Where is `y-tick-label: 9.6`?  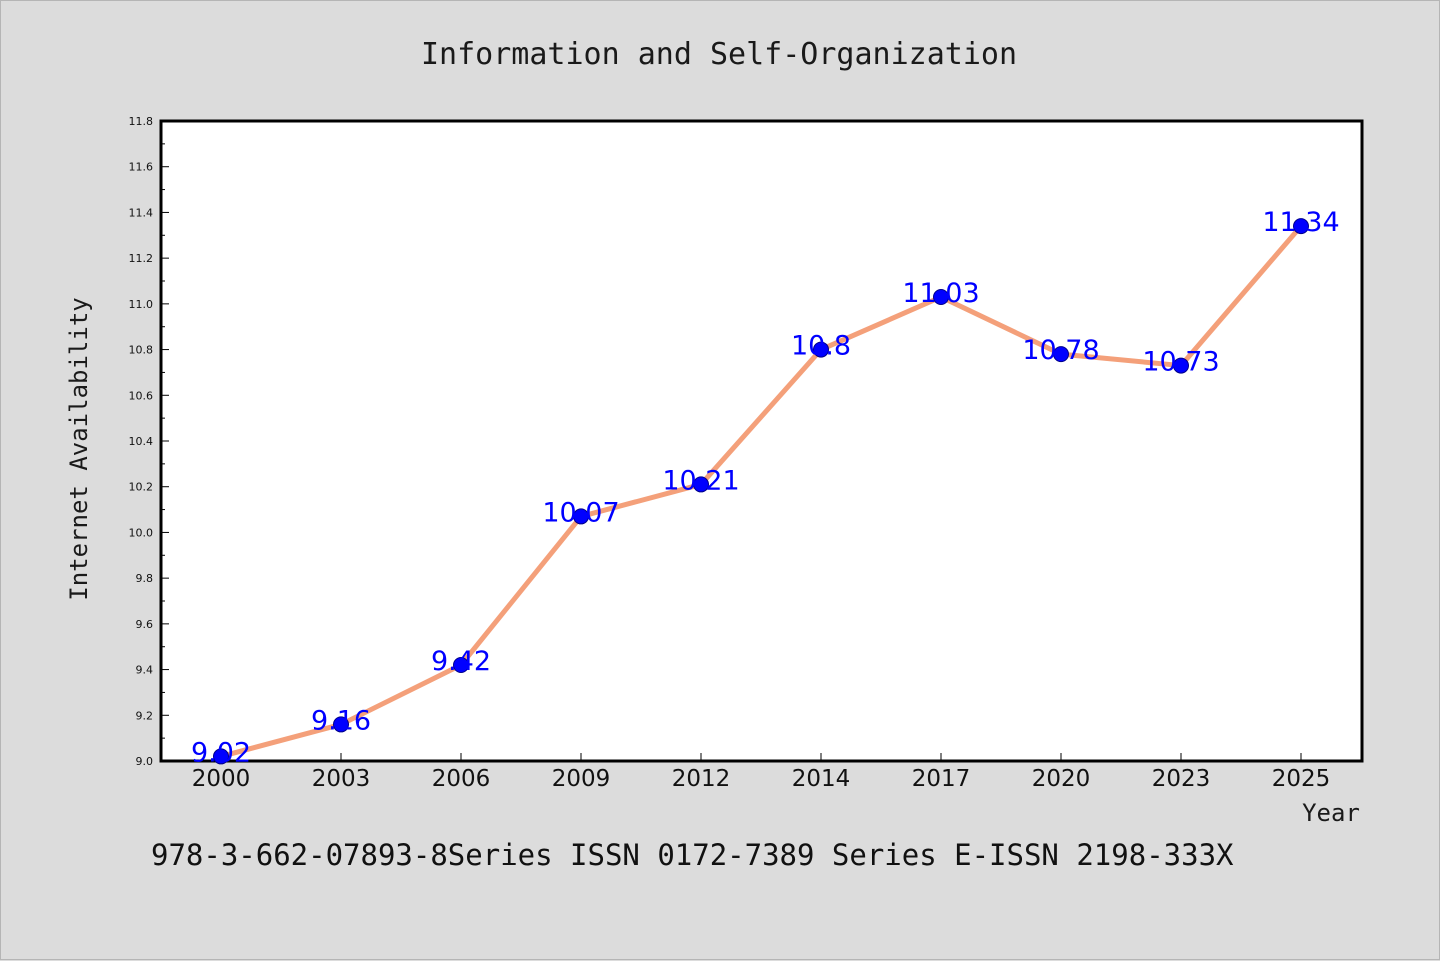
y-tick-label: 9.6 is located at coordinates (145, 624).